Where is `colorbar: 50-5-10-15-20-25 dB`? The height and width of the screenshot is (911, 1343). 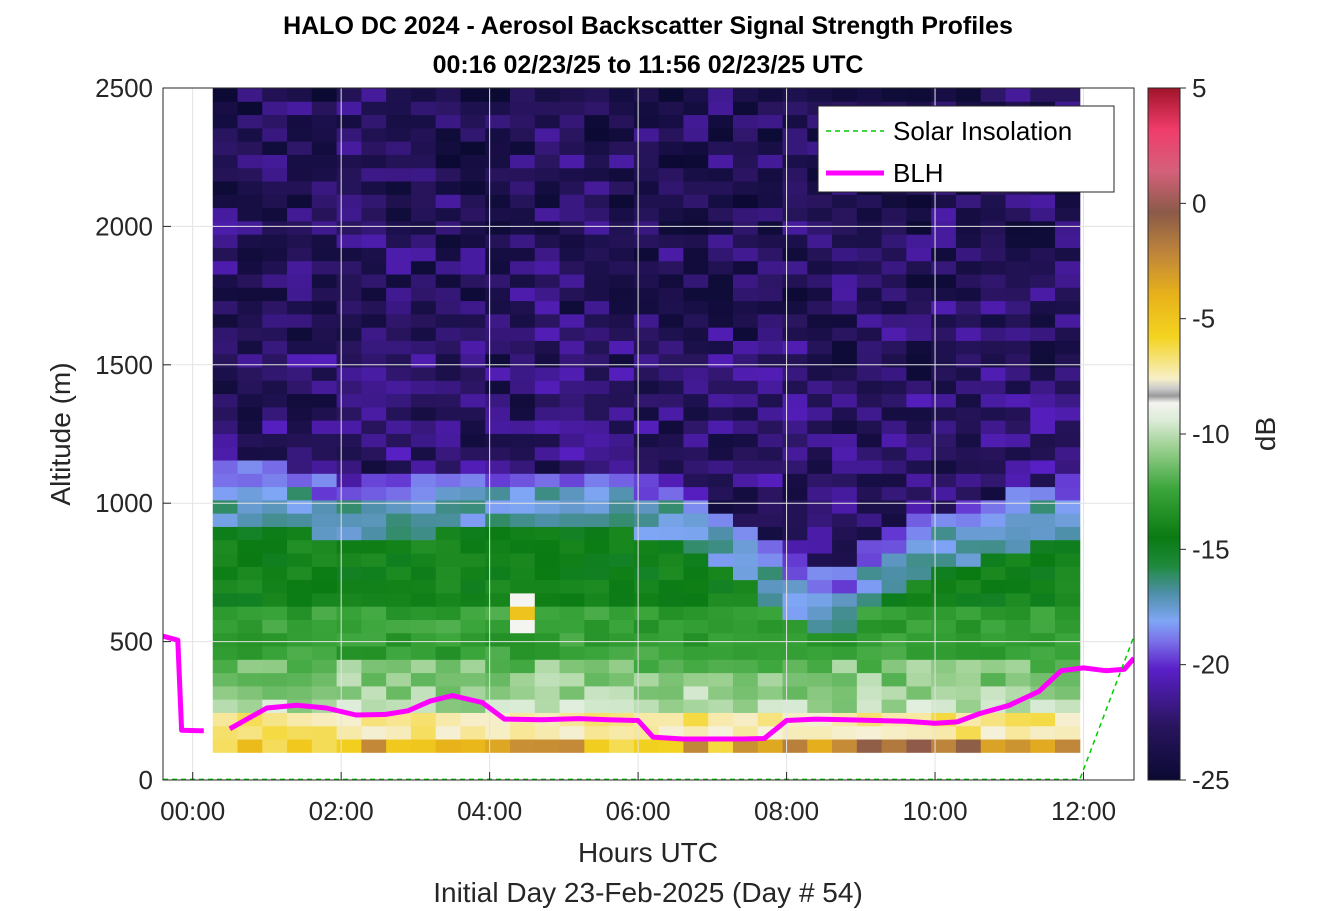
colorbar: 50-5-10-15-20-25 dB is located at coordinates (1214, 434).